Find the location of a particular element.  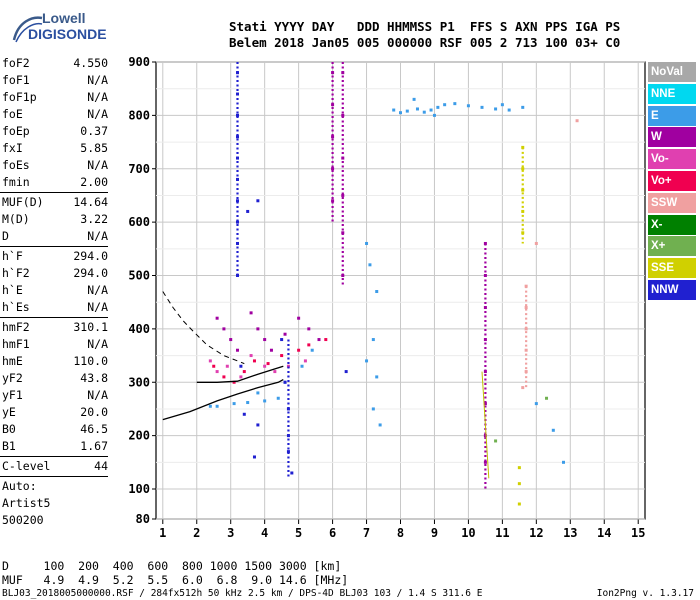

param-value: 43.8 is located at coordinates (94, 378).